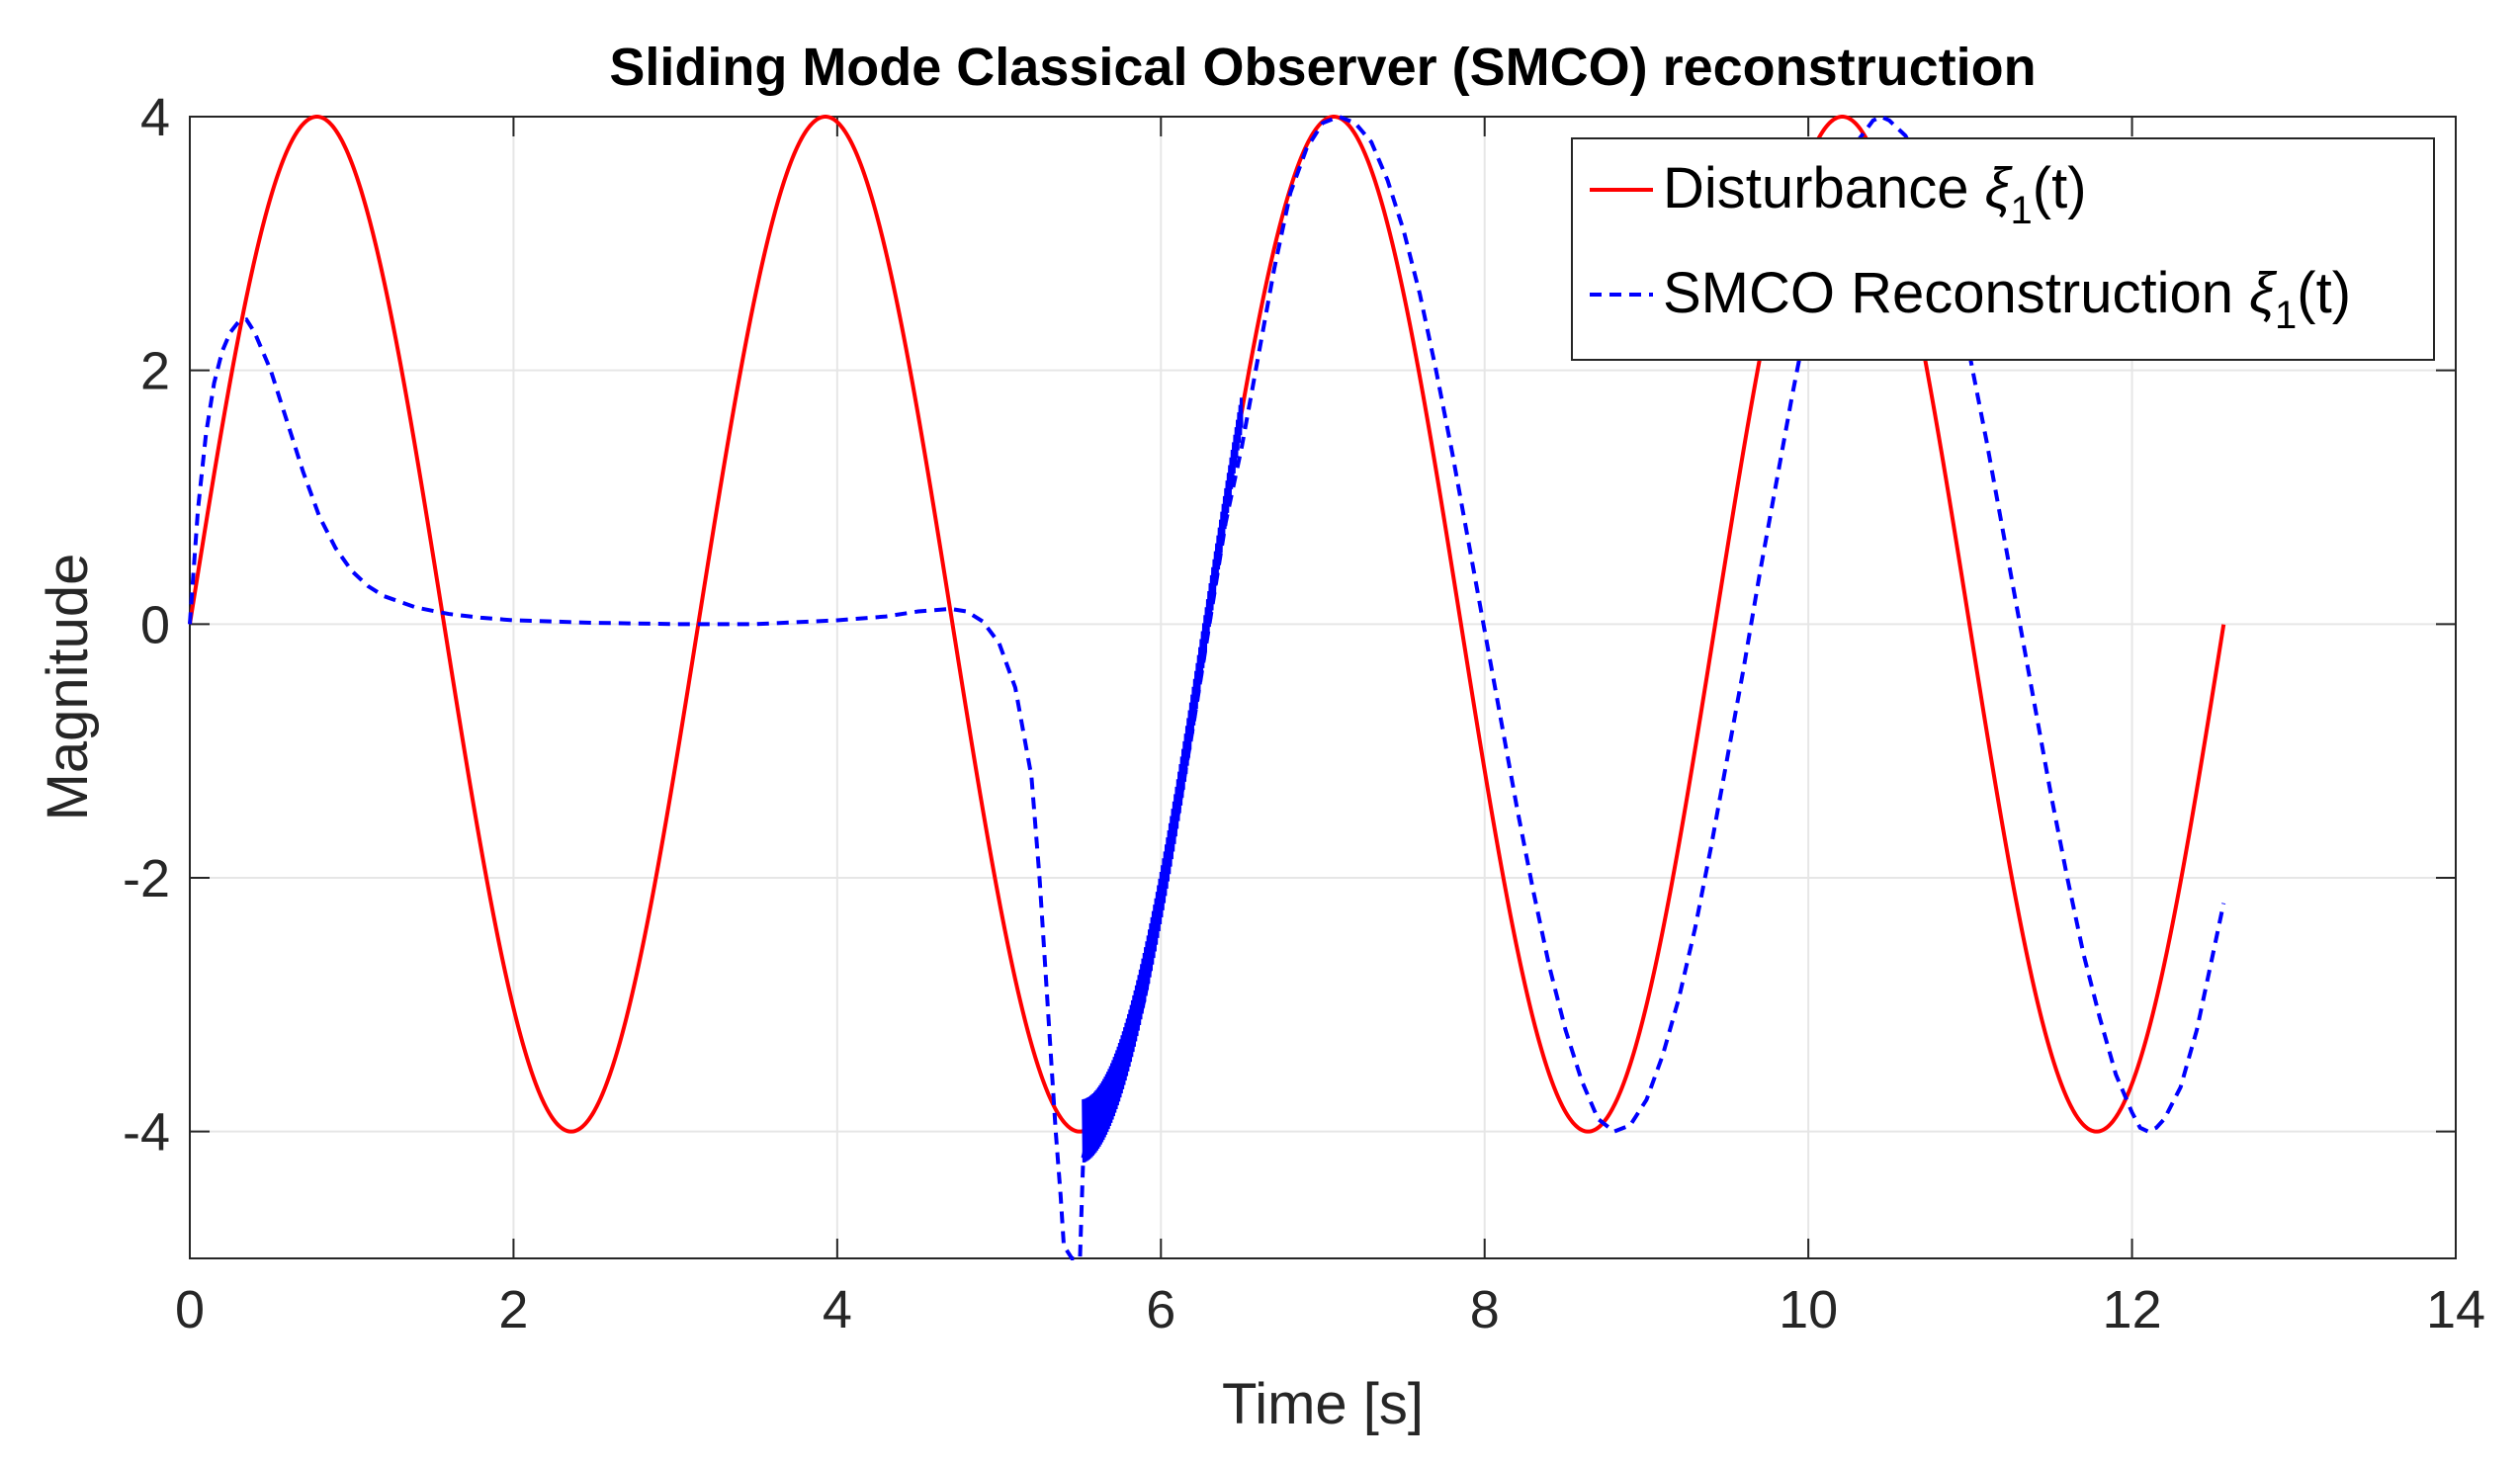  What do you see at coordinates (155, 624) in the screenshot?
I see `y-tick-label: 0` at bounding box center [155, 624].